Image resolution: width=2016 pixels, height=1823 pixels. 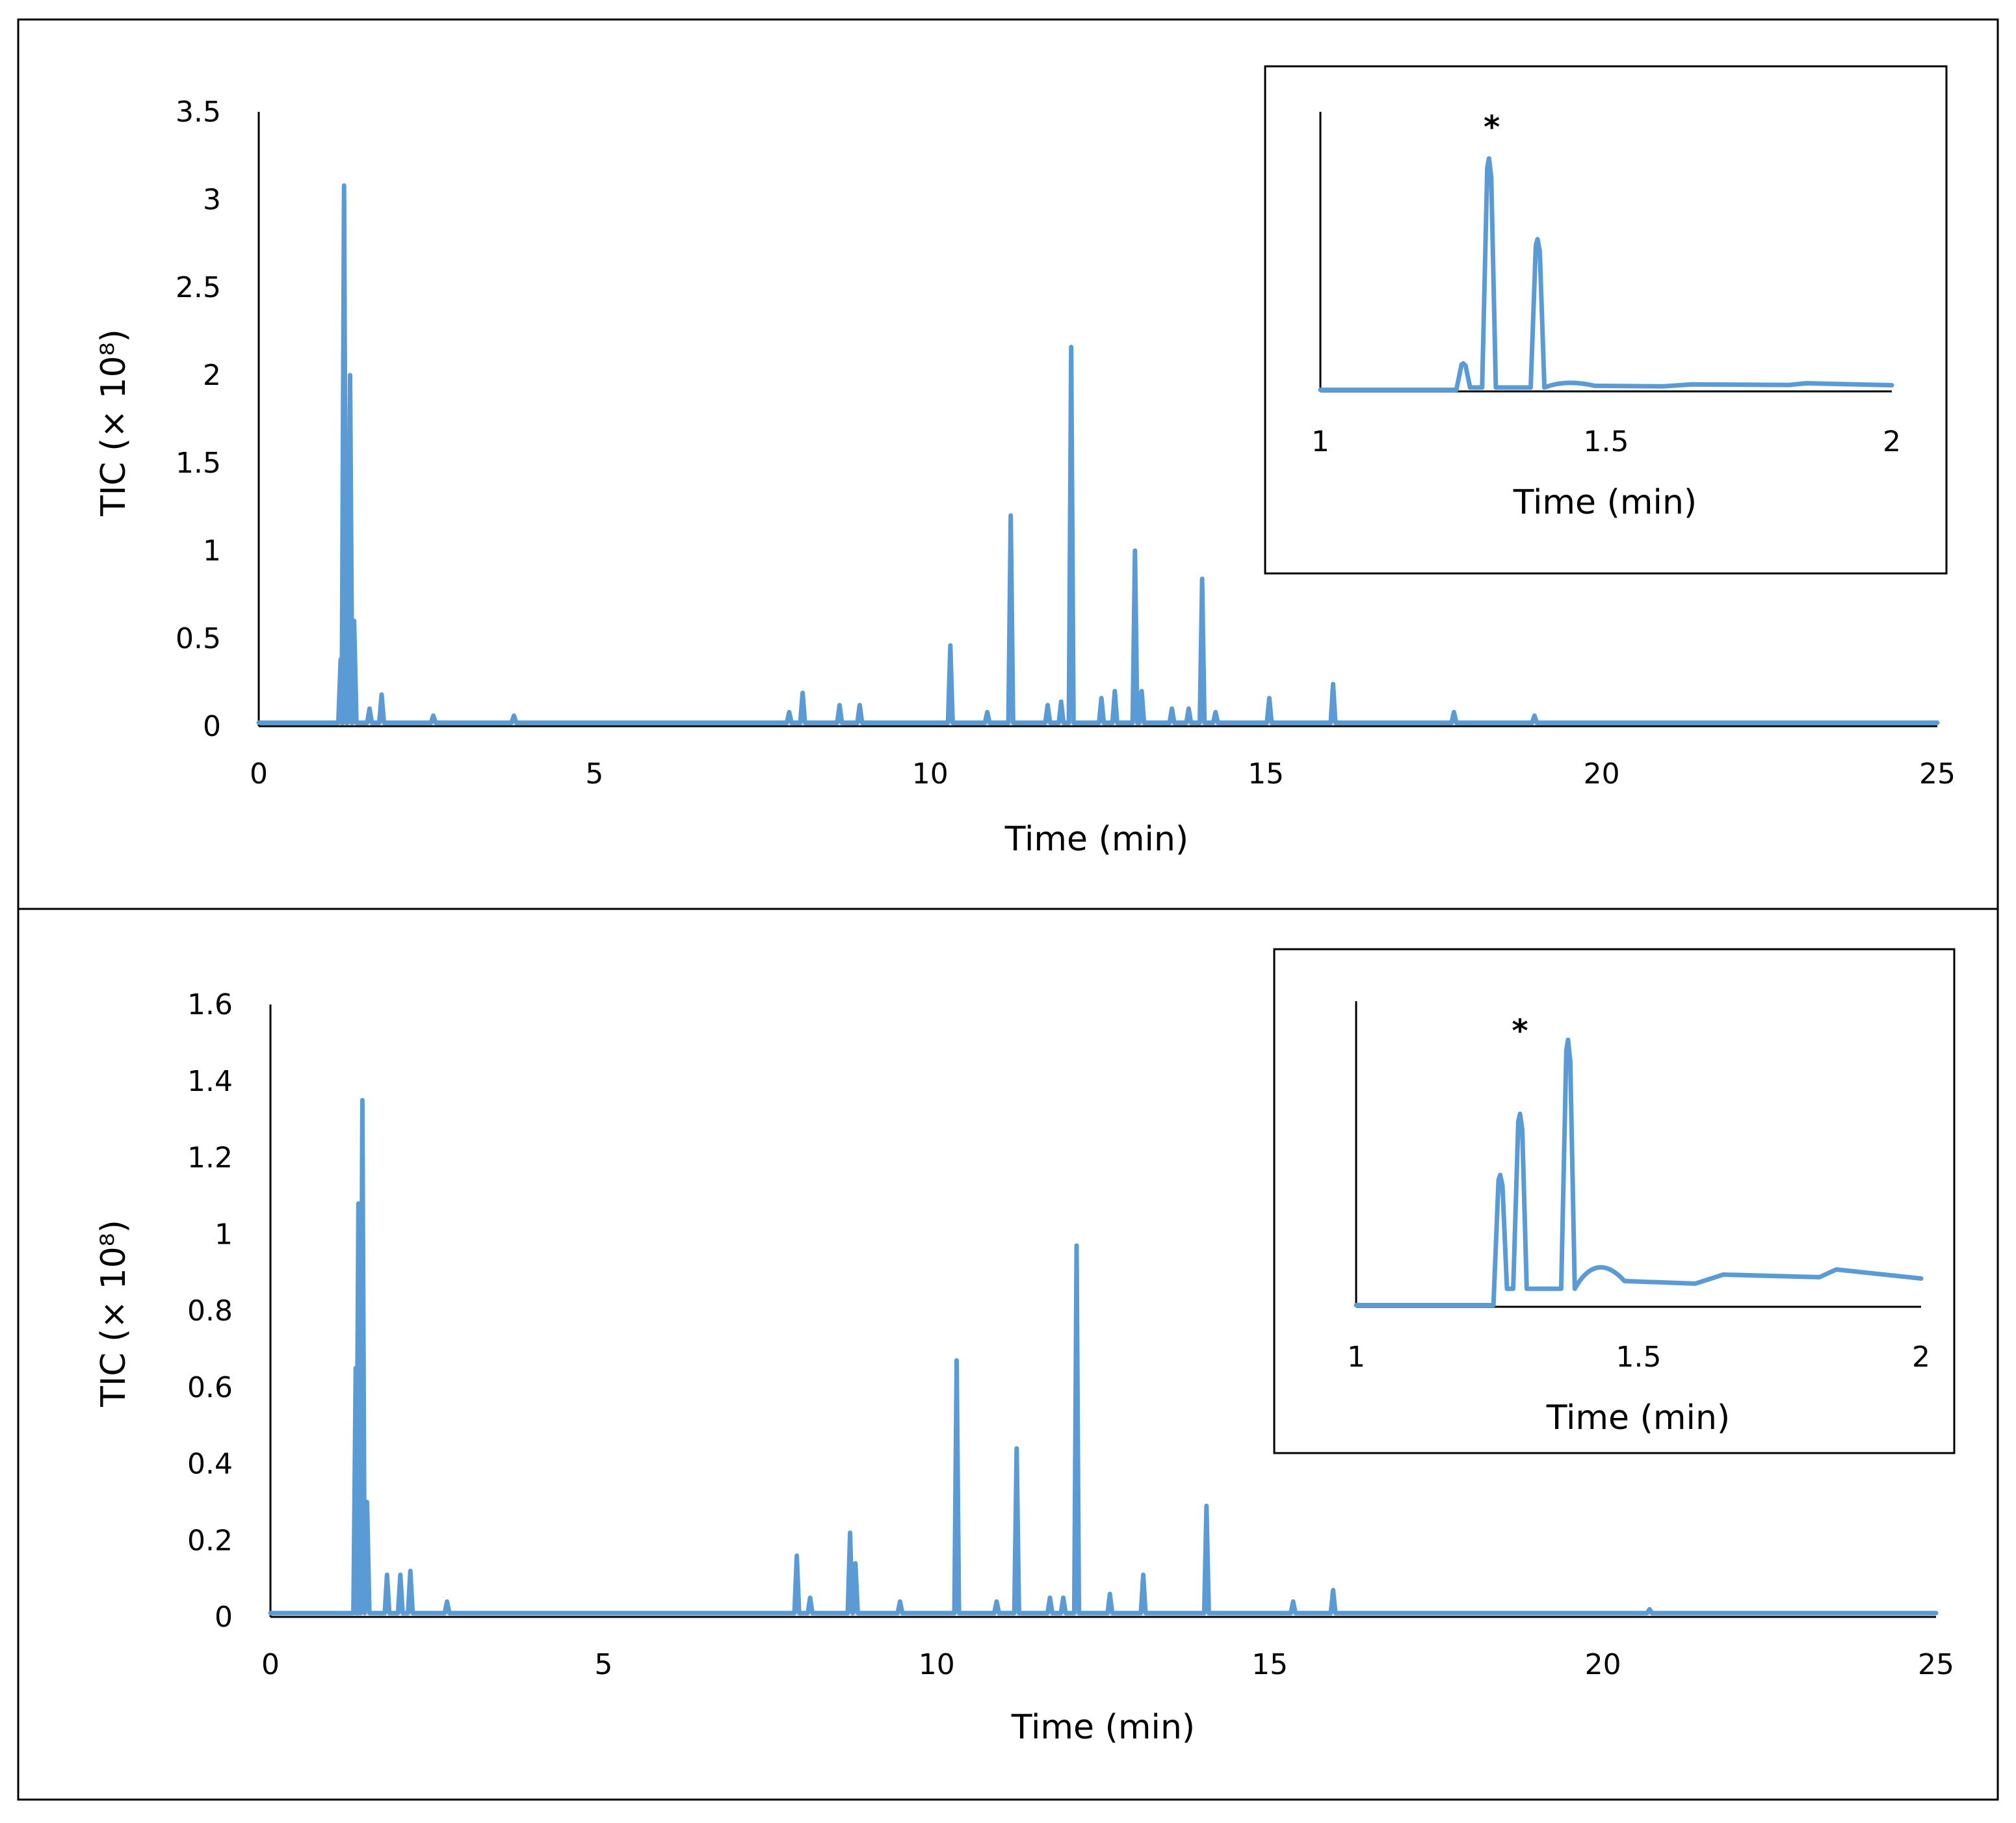 What do you see at coordinates (1492, 127) in the screenshot?
I see `top-inset-asterisk: *` at bounding box center [1492, 127].